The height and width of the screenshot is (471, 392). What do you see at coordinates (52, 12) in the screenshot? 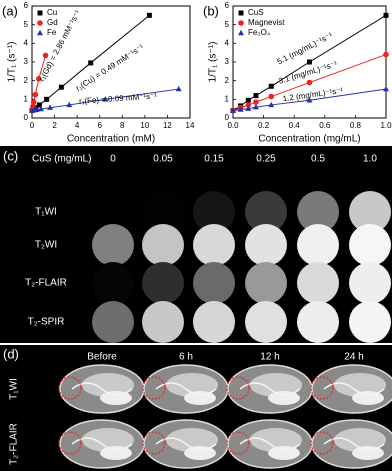
I see `legend-label: Cu` at bounding box center [52, 12].